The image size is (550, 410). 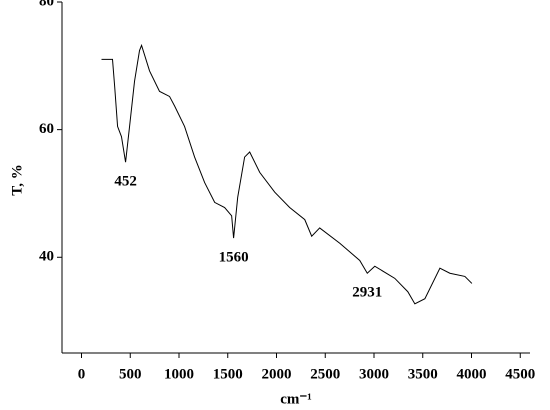 I want to click on y-tick-label: 80, so click(x=46, y=4).